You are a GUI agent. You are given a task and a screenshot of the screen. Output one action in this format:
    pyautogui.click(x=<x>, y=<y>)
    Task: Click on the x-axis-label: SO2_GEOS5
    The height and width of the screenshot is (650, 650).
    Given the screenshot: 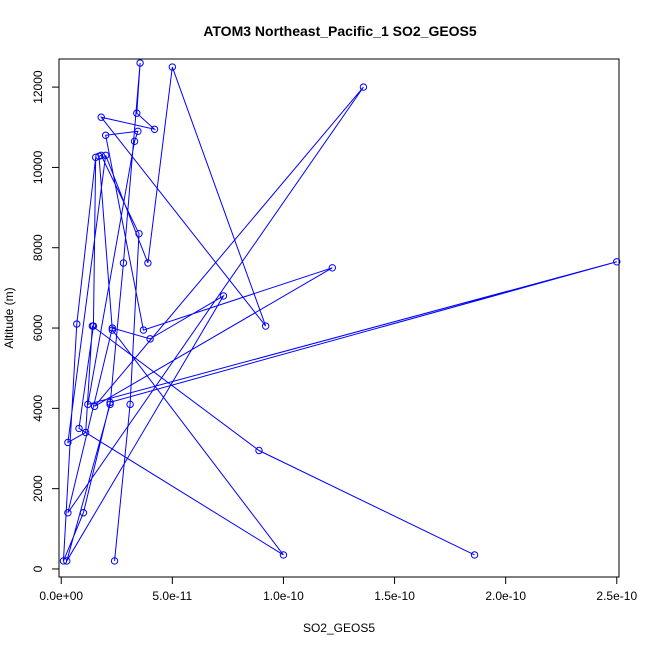 What is the action you would take?
    pyautogui.click(x=339, y=628)
    